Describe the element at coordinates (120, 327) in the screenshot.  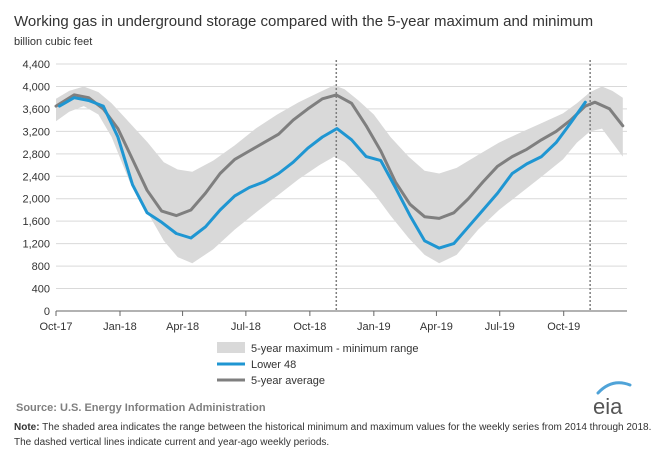
I see `x-tick-label: Jan-18` at that location.